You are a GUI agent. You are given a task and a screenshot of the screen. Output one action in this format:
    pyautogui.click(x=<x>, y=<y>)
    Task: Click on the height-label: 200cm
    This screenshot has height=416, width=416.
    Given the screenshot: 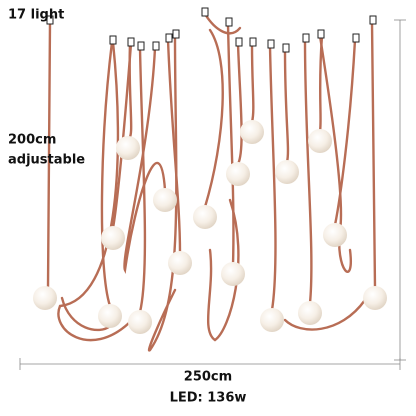 What is the action you would take?
    pyautogui.click(x=32, y=140)
    